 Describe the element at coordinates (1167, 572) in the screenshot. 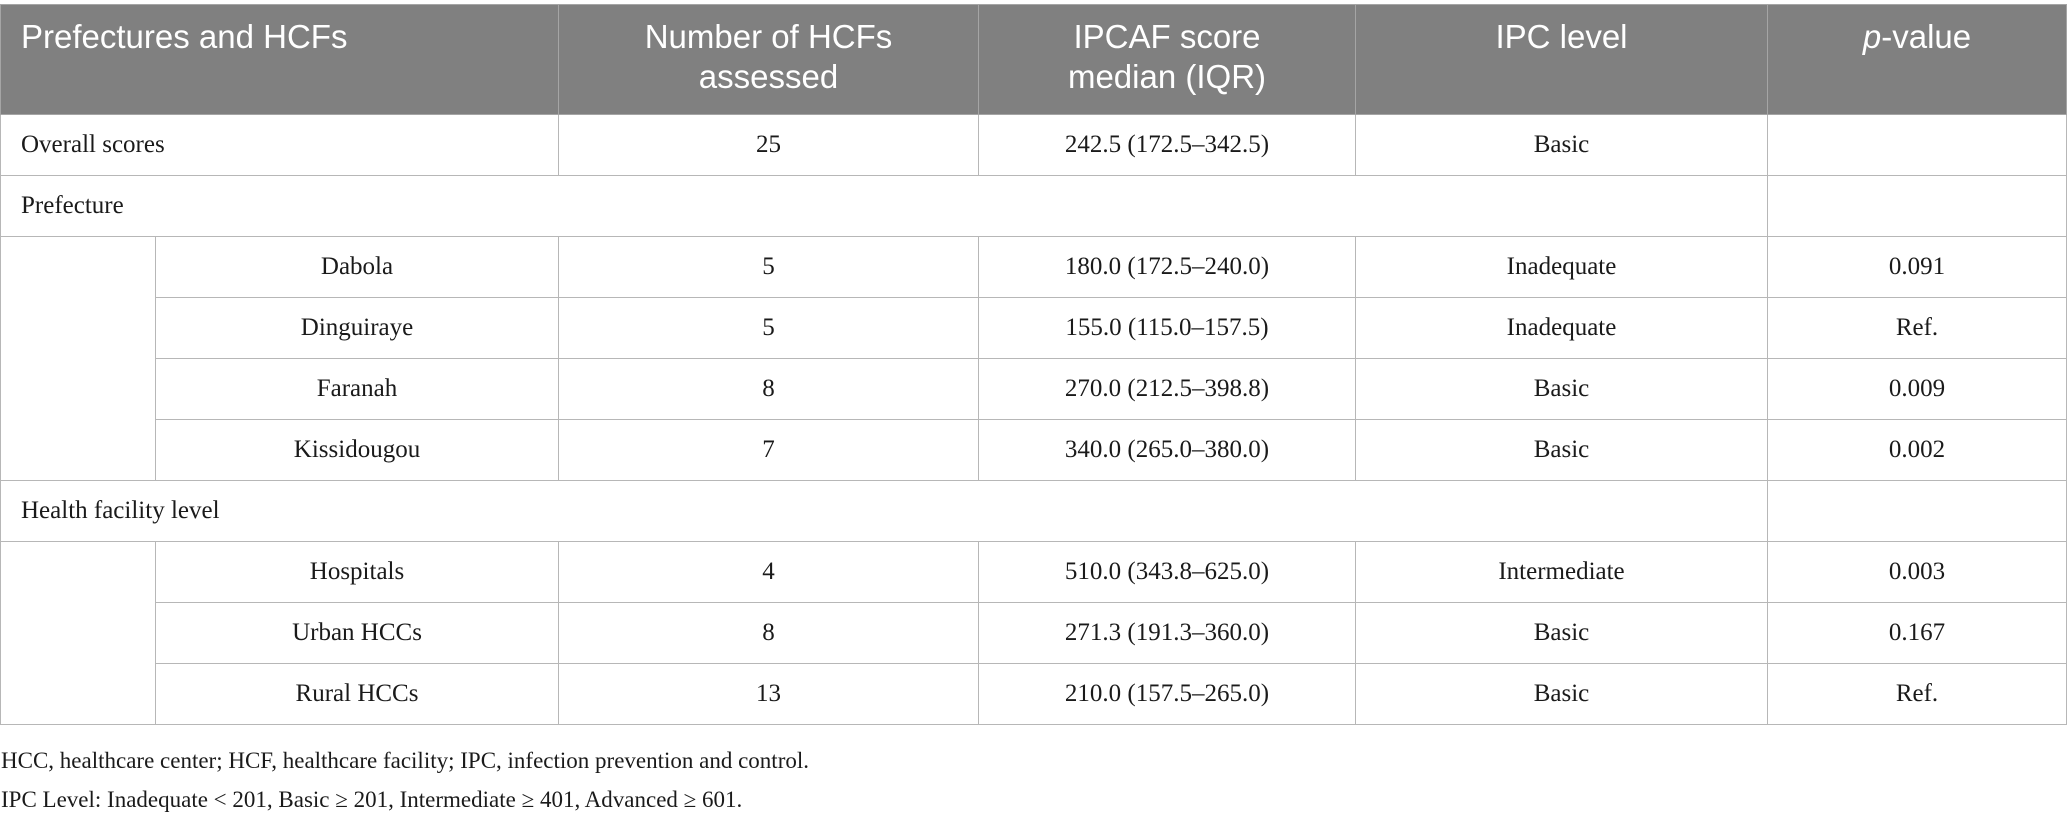

I see `row-score: 510.0 (343.8–625.0)` at that location.